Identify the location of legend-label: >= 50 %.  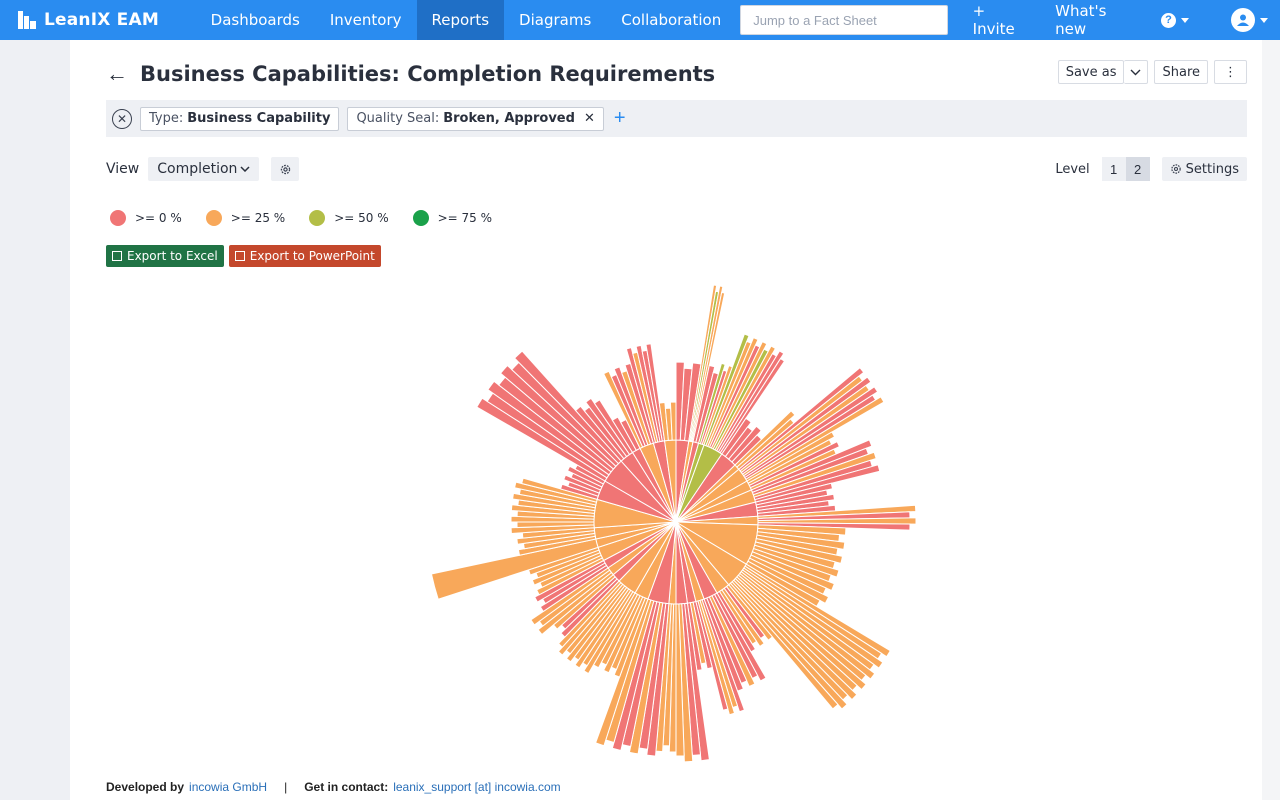
(361, 218).